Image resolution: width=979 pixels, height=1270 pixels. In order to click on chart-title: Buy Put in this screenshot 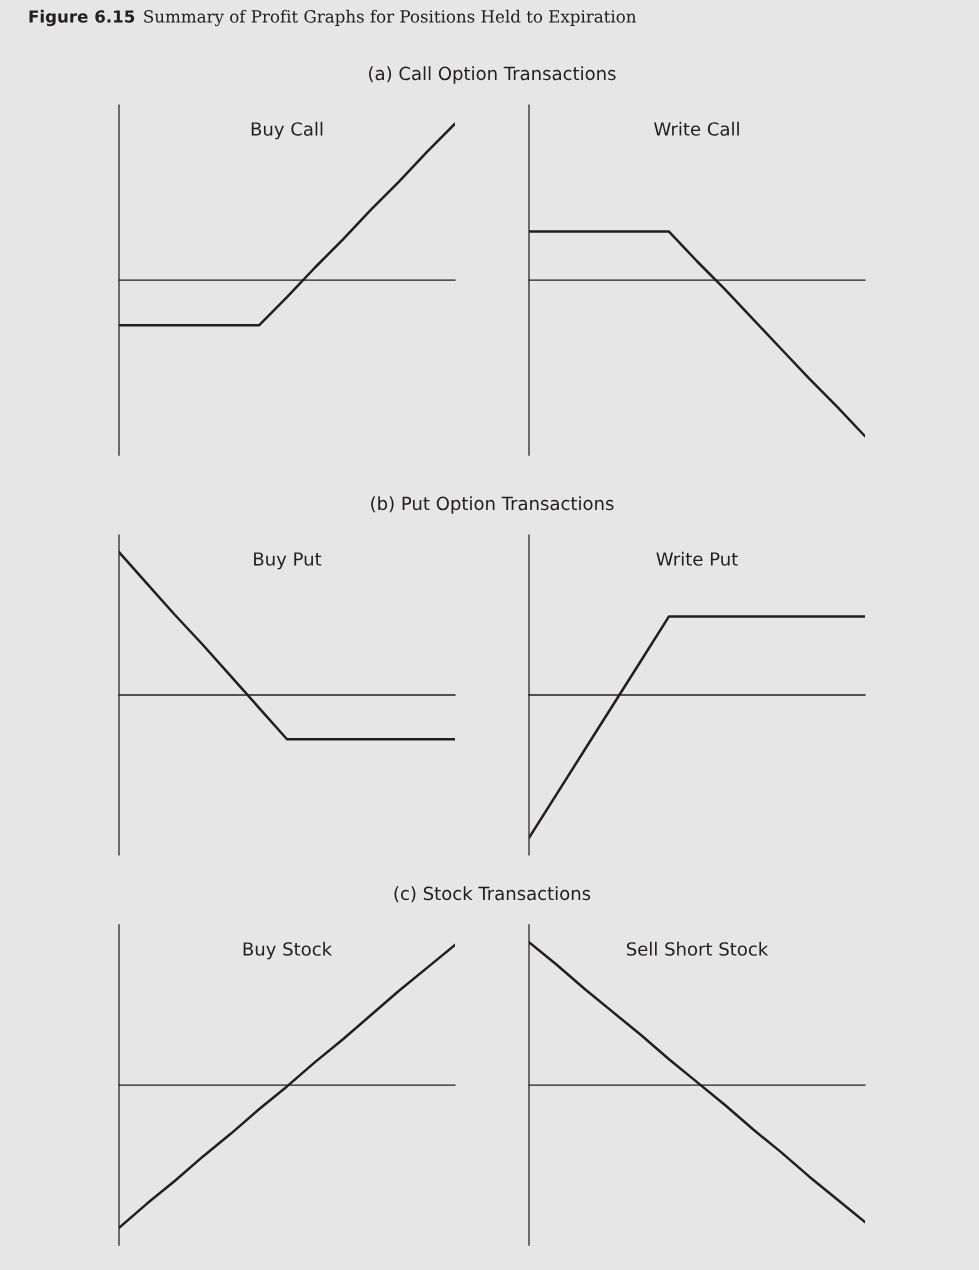, I will do `click(288, 561)`.